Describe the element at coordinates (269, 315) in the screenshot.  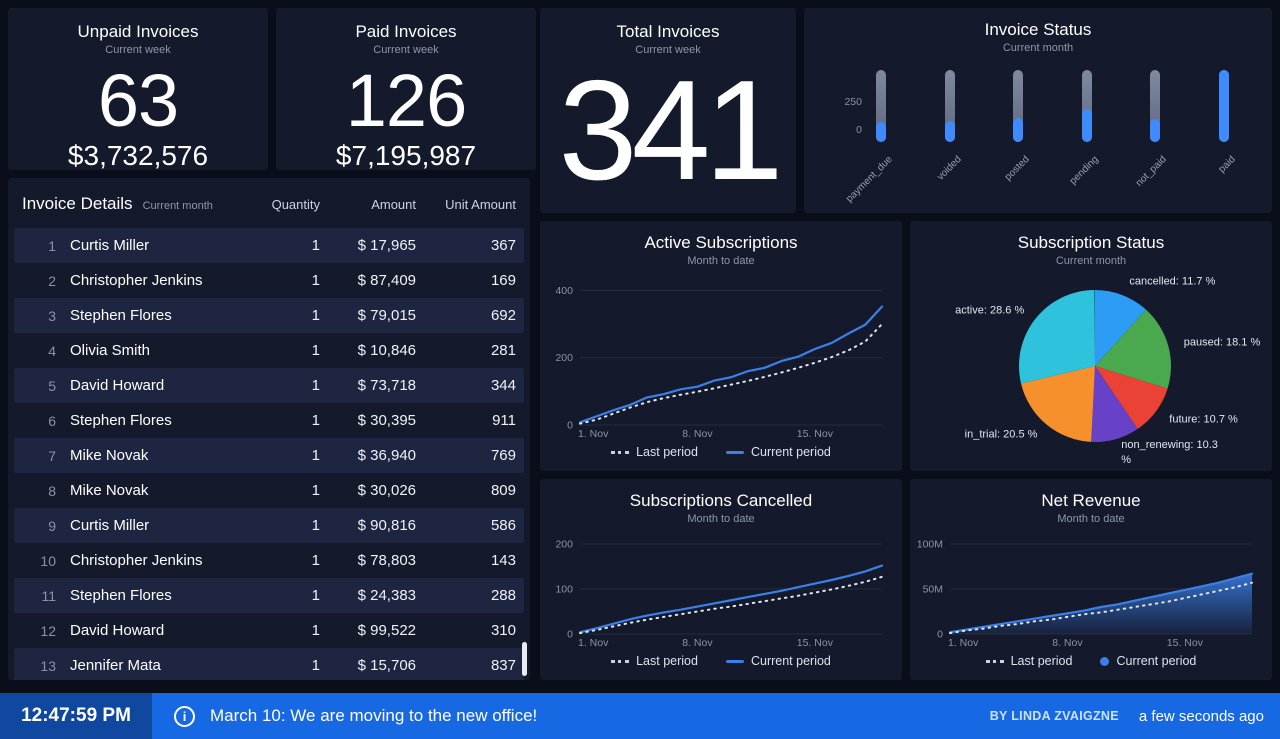
I see `table-row: 3 Stephen Flores 1 $ 79,015 692` at that location.